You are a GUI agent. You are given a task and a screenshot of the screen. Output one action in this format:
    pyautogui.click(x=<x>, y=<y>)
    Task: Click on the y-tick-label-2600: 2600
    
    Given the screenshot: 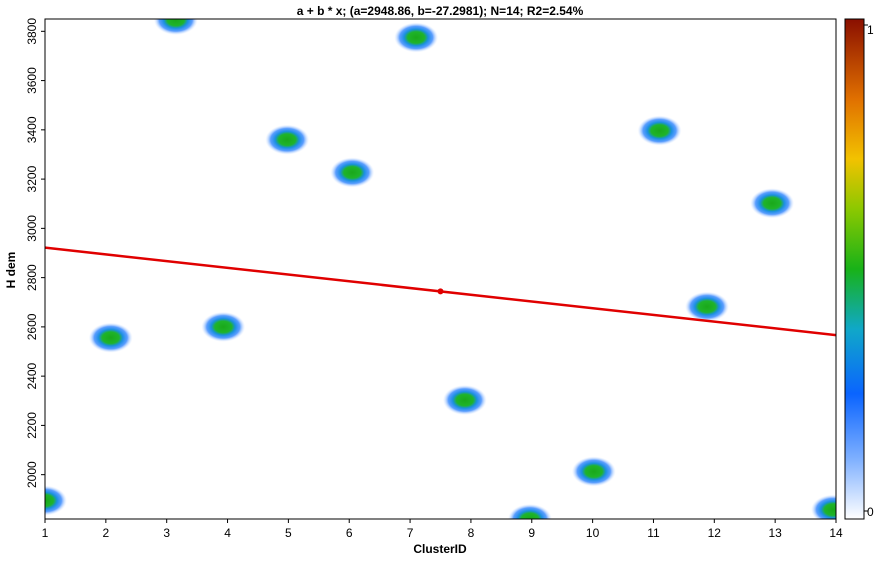 What is the action you would take?
    pyautogui.click(x=32, y=326)
    